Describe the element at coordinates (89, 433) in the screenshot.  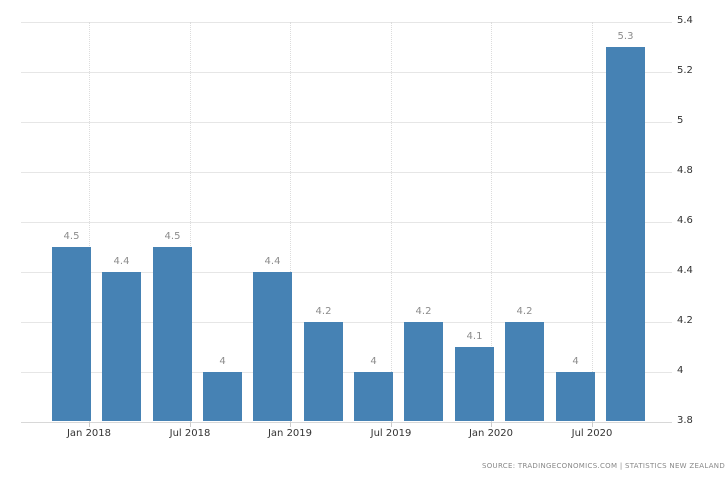
I see `x-tick-label: Jan 2018` at that location.